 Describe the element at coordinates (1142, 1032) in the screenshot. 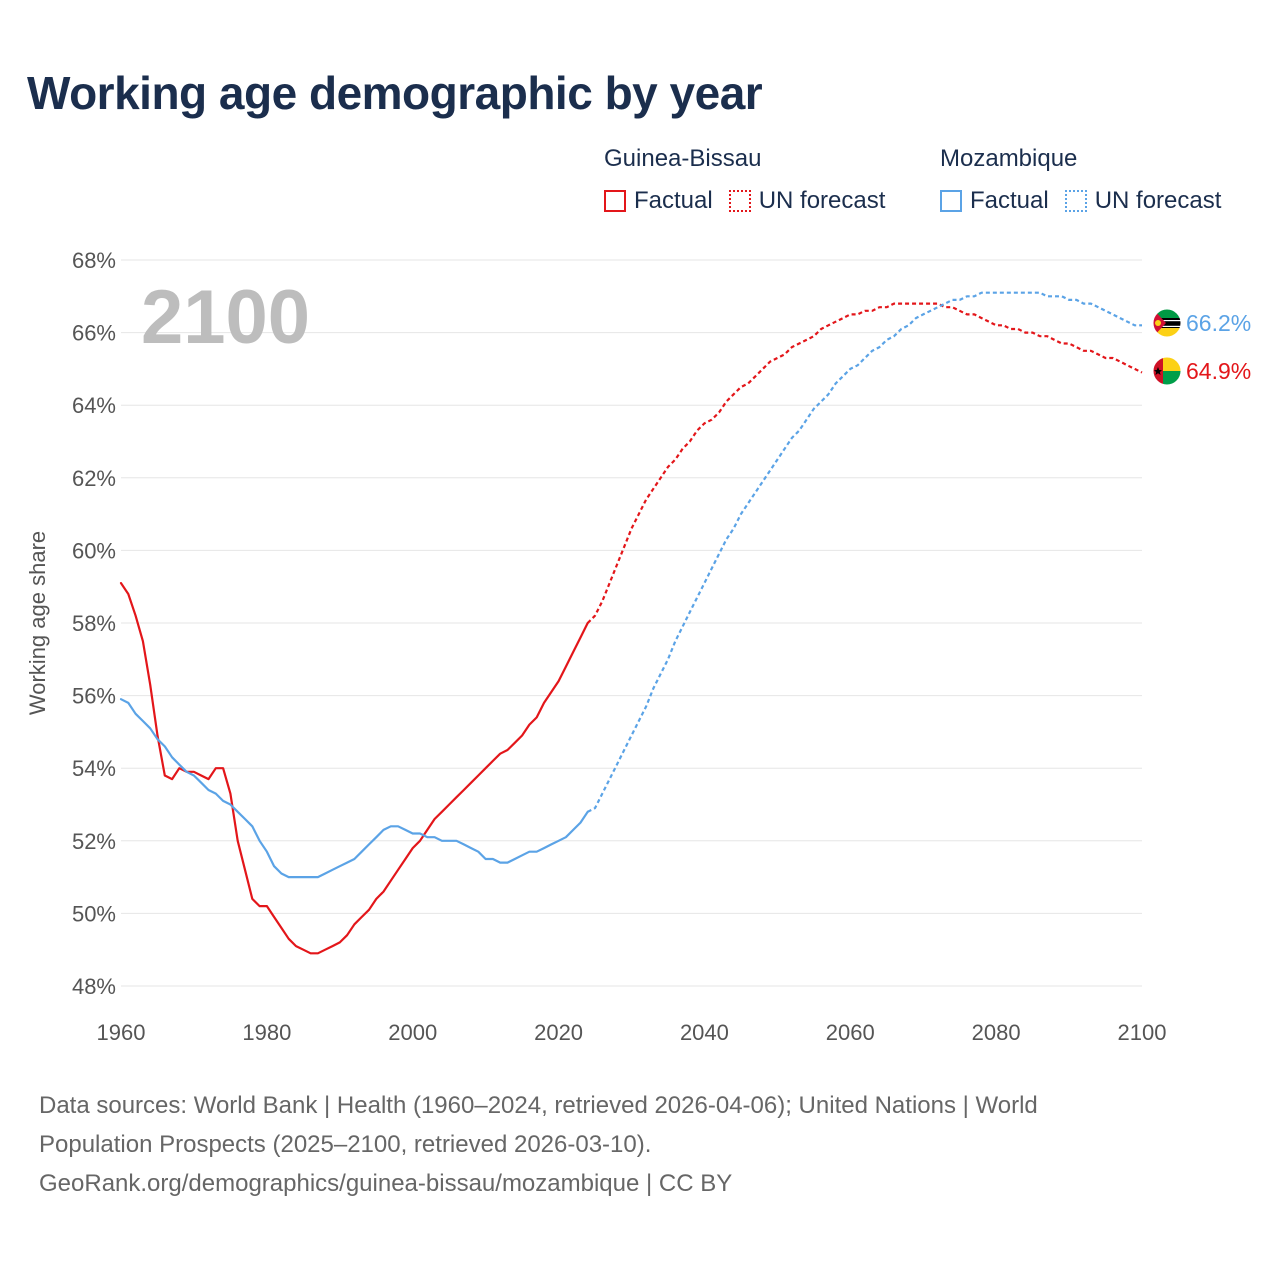

I see `x-tick-label: 2100` at that location.